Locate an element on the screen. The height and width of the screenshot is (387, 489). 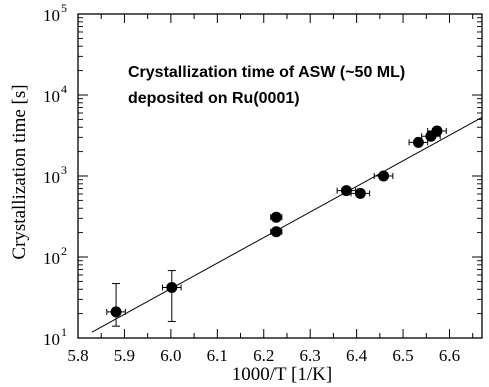
y-tick-exponent: 1 is located at coordinates (64, 332).